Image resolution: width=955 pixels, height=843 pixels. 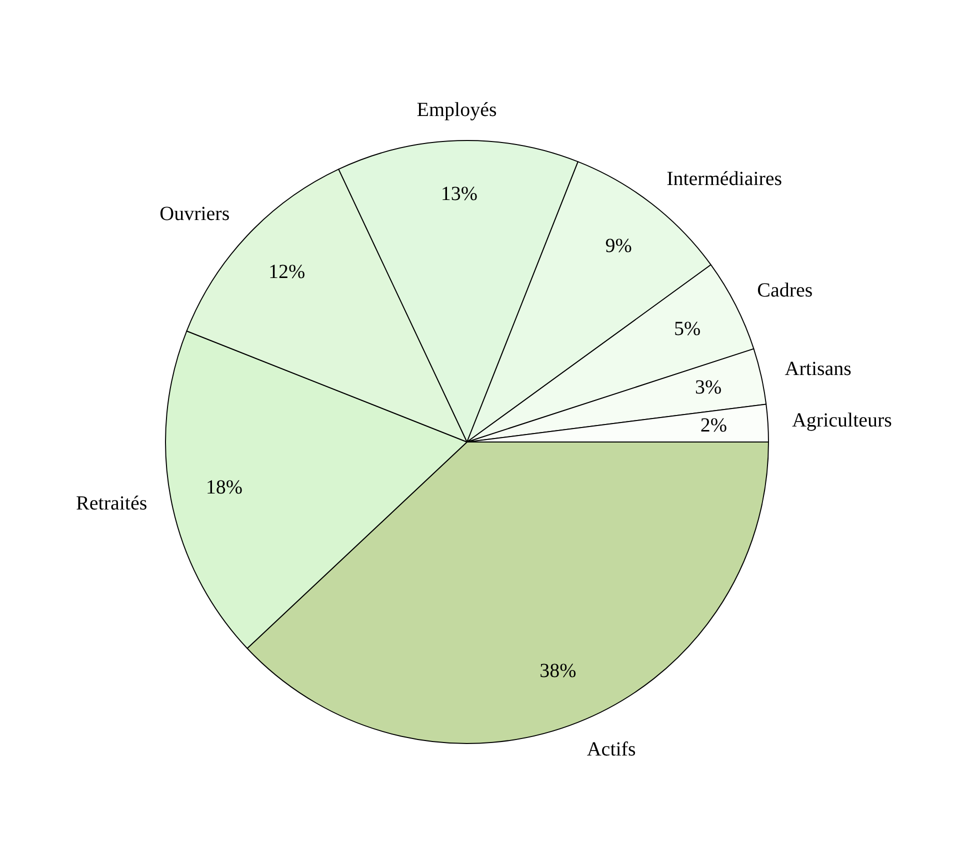 What do you see at coordinates (618, 245) in the screenshot?
I see `data-label: 9%` at bounding box center [618, 245].